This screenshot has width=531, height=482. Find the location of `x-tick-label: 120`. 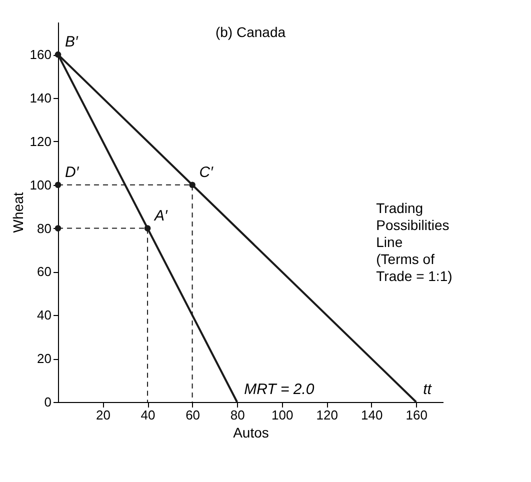

x-tick-label: 120 is located at coordinates (327, 415).